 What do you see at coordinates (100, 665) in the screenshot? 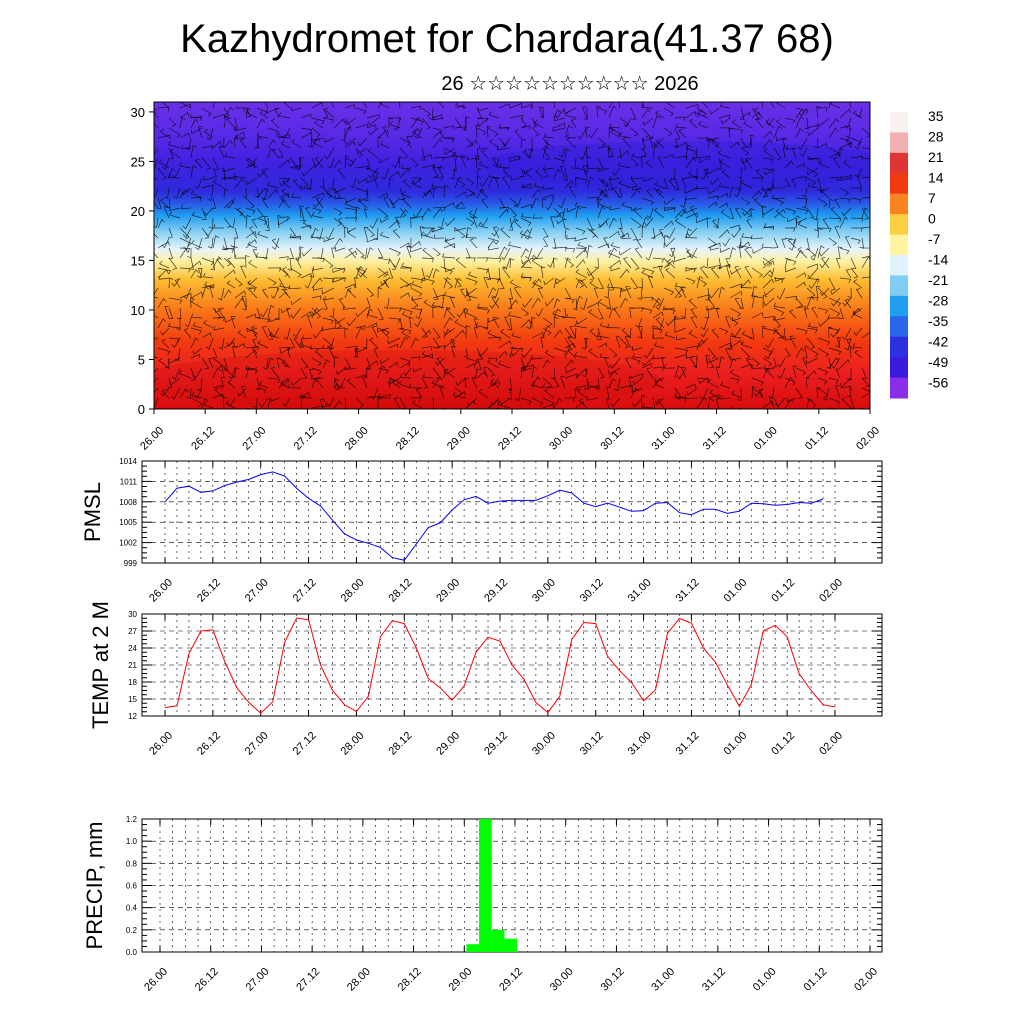
I see `y-axis-label: TEMP at 2 M` at bounding box center [100, 665].